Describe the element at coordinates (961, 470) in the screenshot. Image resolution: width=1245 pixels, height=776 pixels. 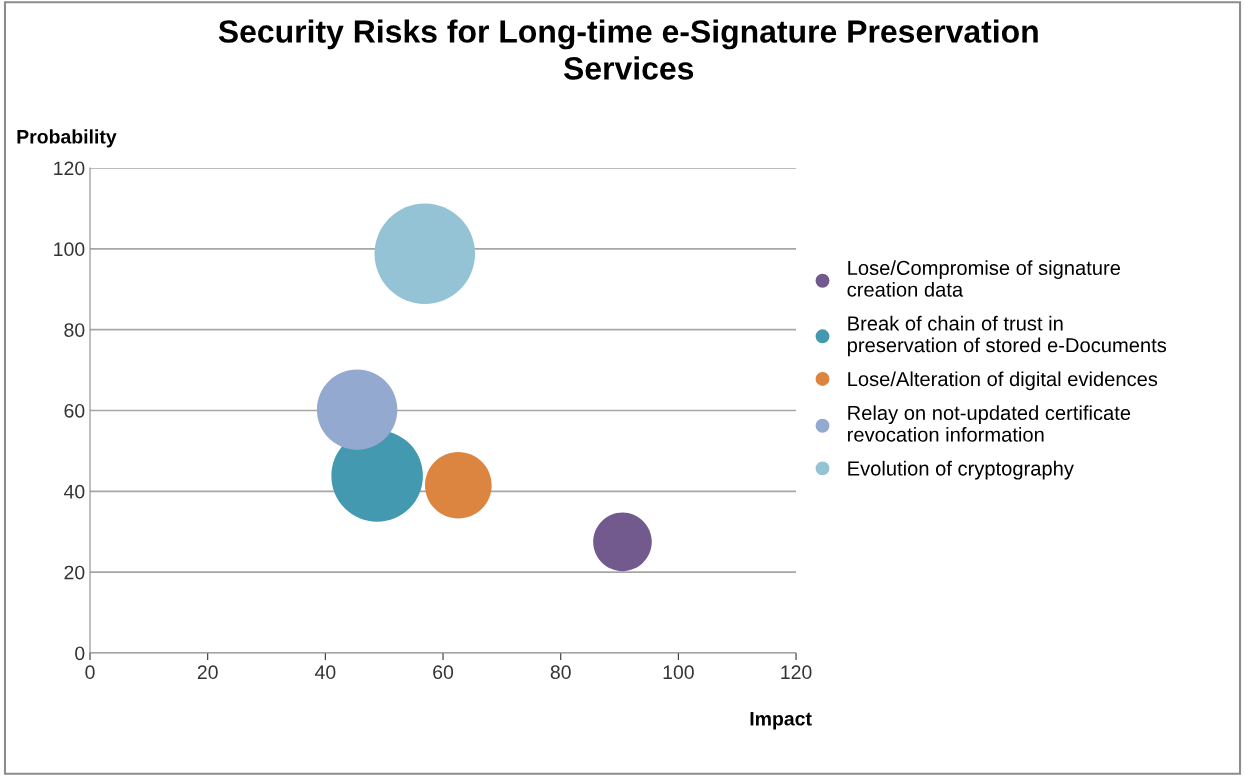
I see `legend-label: Evolution of cryptography` at that location.